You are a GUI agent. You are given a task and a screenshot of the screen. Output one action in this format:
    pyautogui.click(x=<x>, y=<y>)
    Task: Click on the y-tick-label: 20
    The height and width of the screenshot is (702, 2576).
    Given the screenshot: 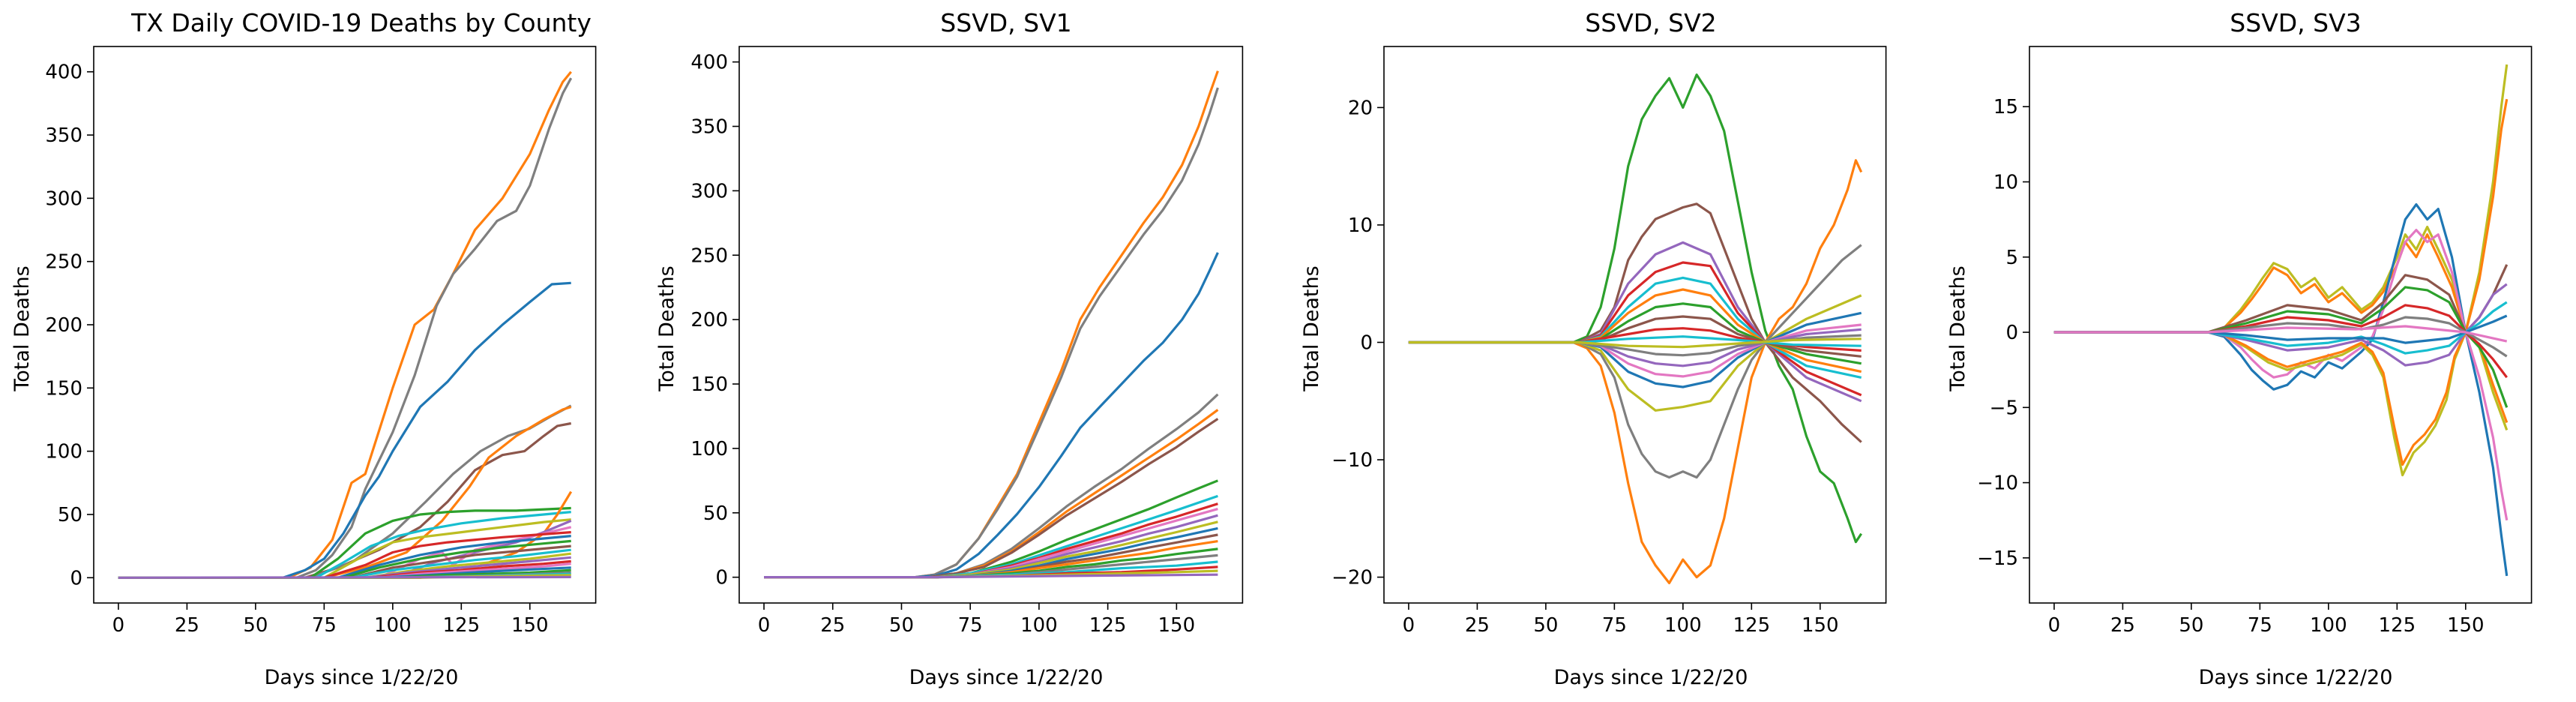 What is the action you would take?
    pyautogui.click(x=1360, y=108)
    